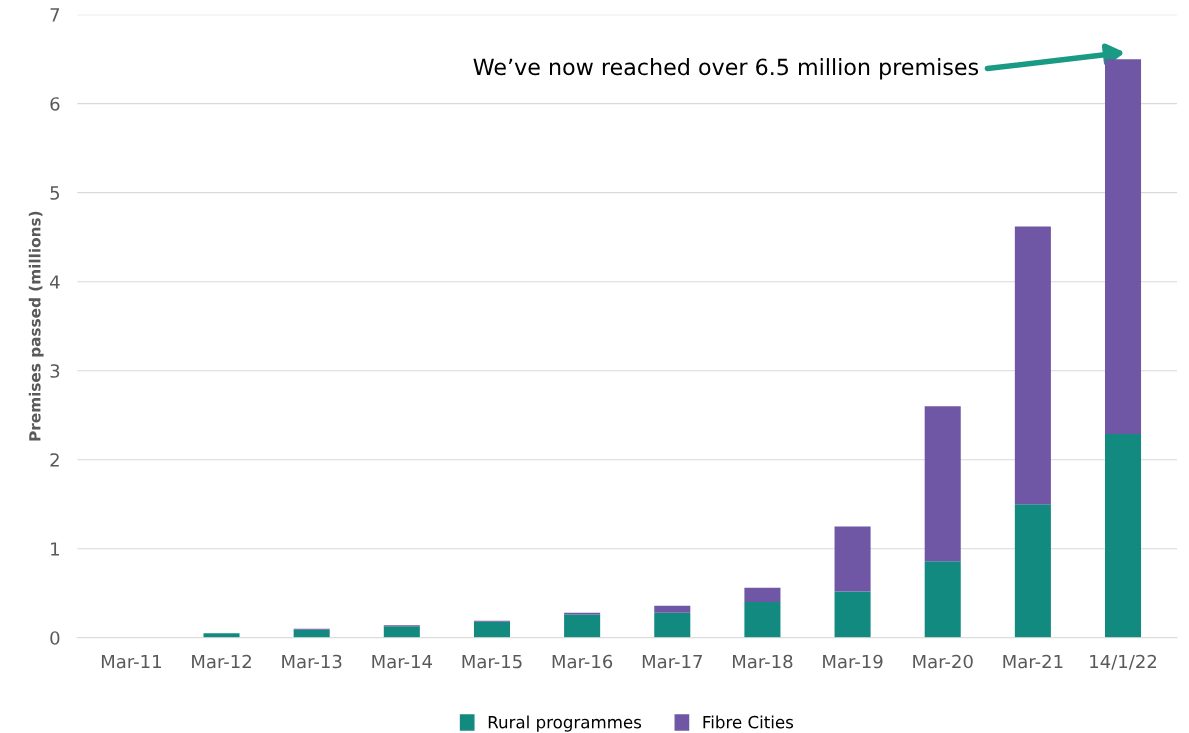  What do you see at coordinates (853, 661) in the screenshot?
I see `x-tick-label: Mar-19` at bounding box center [853, 661].